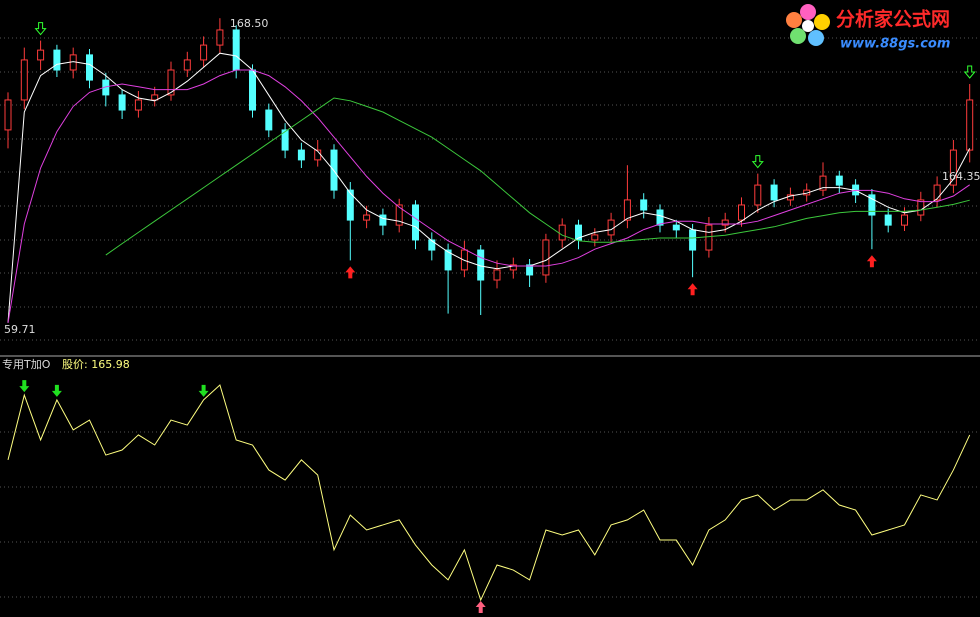 This screenshot has height=617, width=980. I want to click on brand-url: www.88gs.com, so click(895, 44).